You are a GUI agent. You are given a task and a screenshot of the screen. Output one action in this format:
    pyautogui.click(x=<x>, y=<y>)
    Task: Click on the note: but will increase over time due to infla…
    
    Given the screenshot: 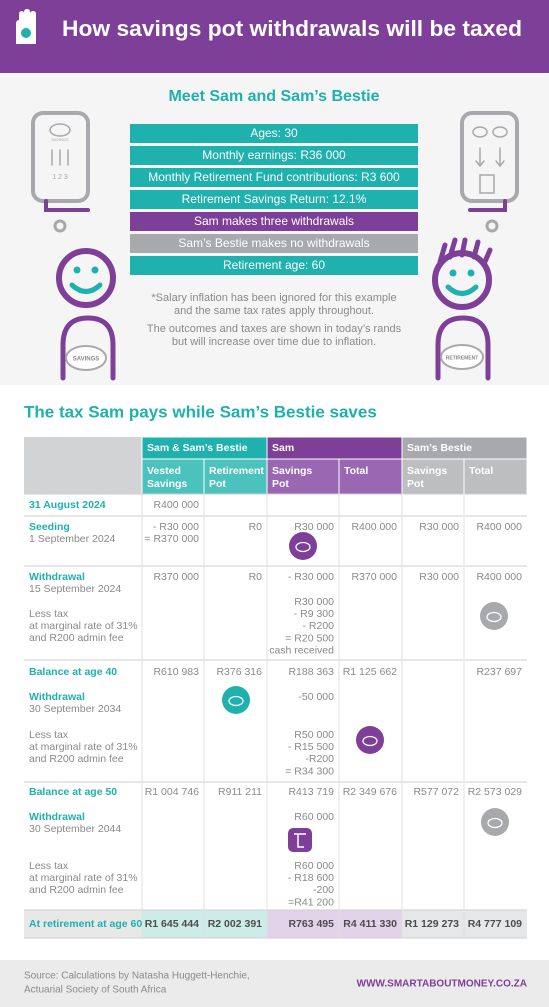 What is the action you would take?
    pyautogui.click(x=274, y=342)
    